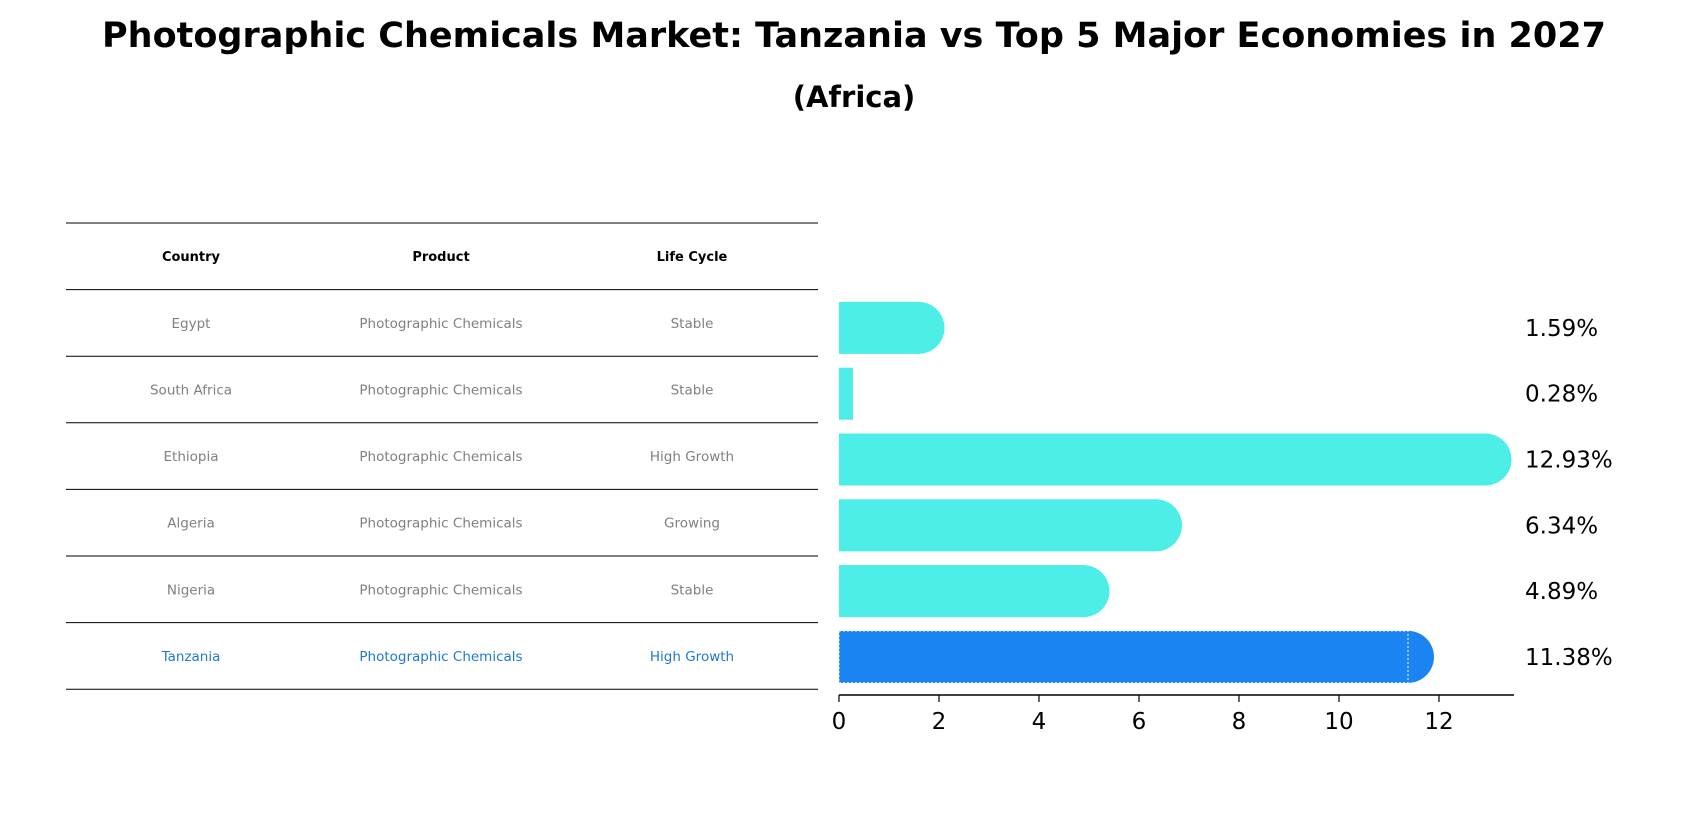 The image size is (1708, 823). Describe the element at coordinates (1438, 722) in the screenshot. I see `x-tick-label: 12` at that location.